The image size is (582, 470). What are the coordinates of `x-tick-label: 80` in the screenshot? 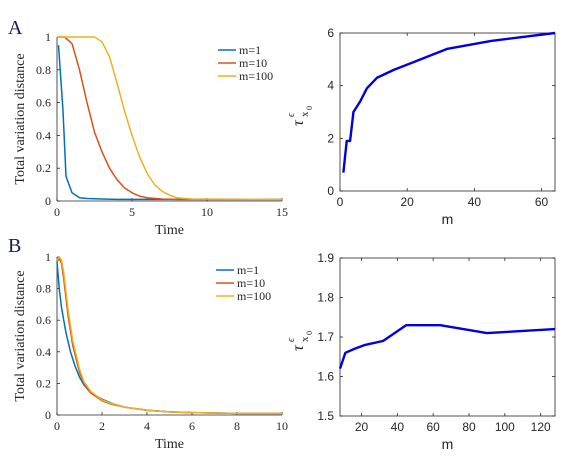 It's located at (469, 427).